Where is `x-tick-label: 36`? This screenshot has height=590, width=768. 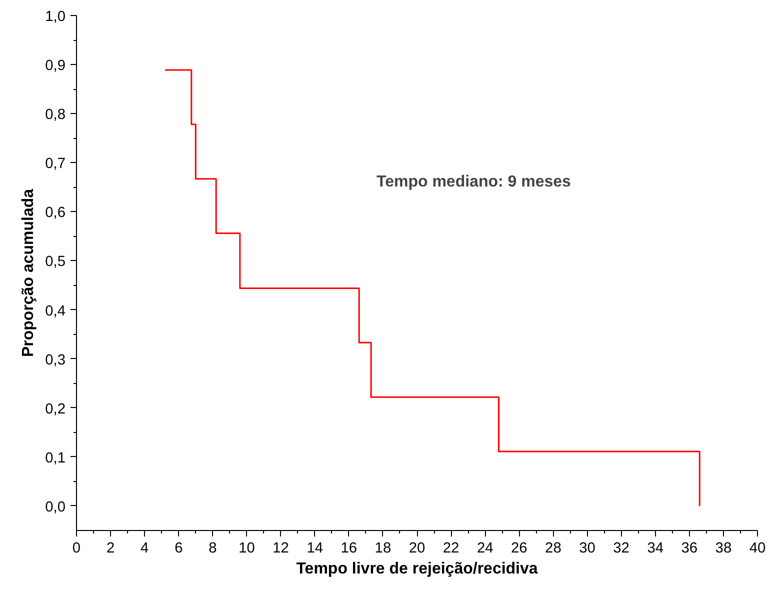
x-tick-label: 36 is located at coordinates (689, 548).